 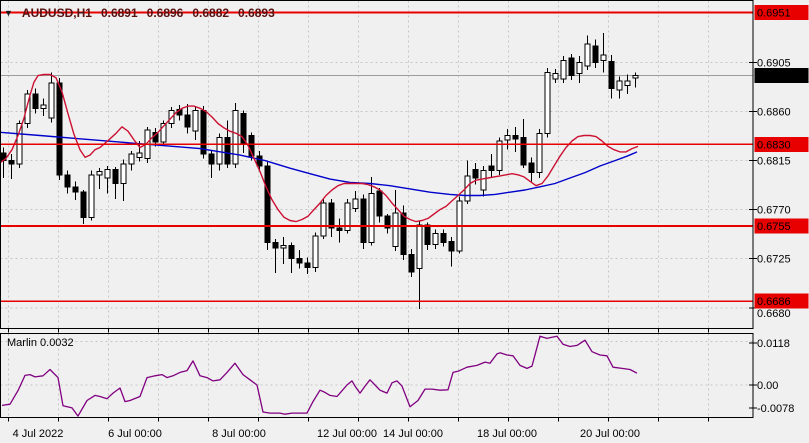 I want to click on price-axis-label: 0.6680, so click(x=774, y=314).